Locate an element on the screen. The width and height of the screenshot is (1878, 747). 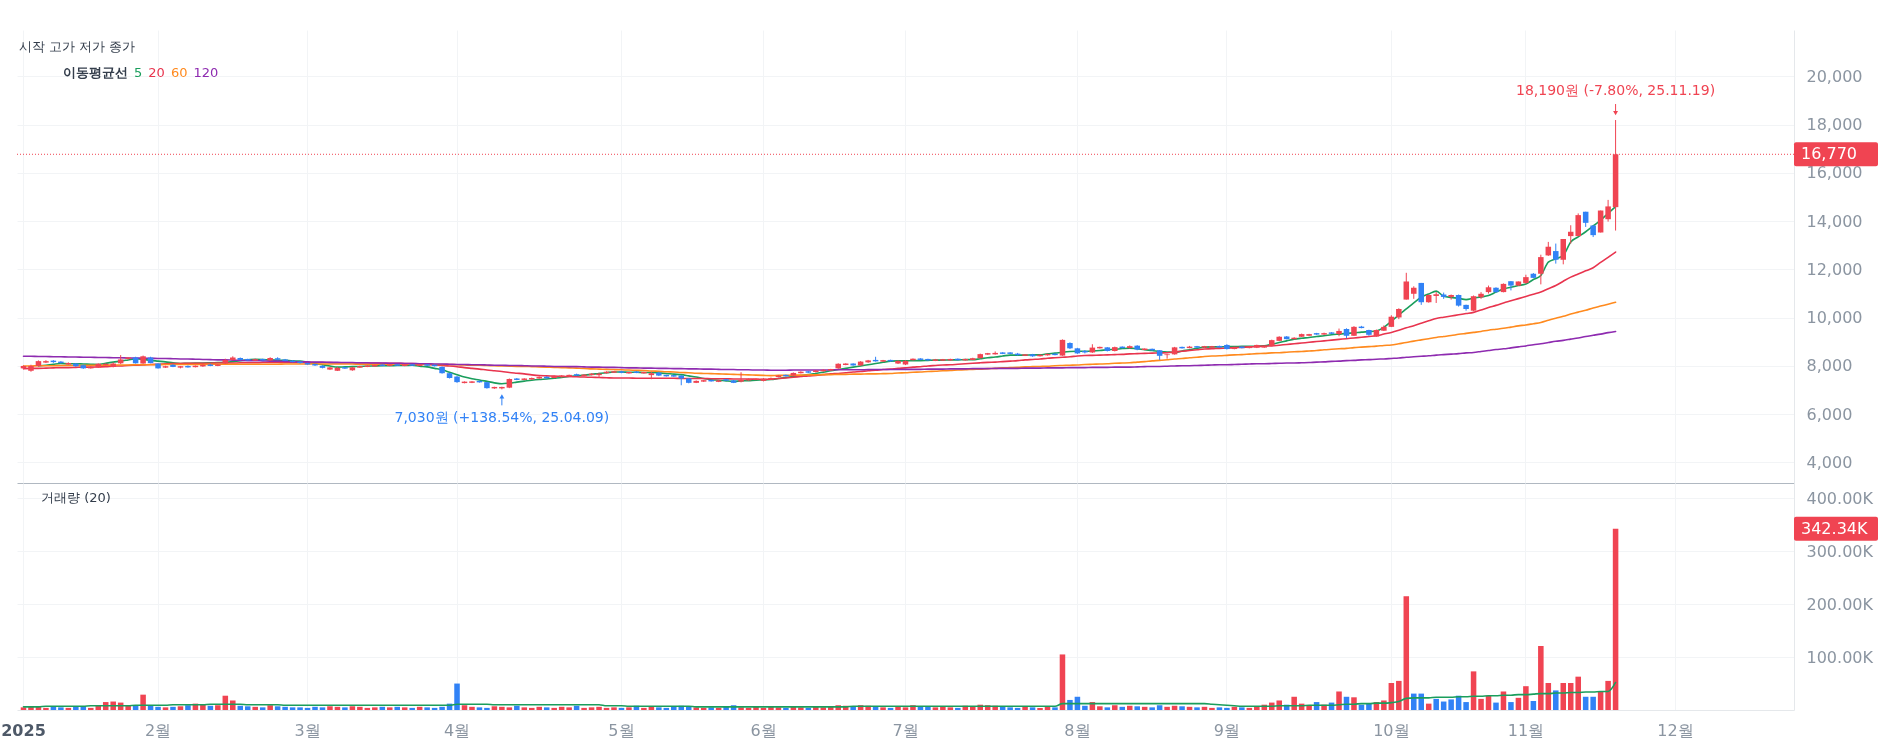
y-tick-label: 4,000 is located at coordinates (1829, 462).